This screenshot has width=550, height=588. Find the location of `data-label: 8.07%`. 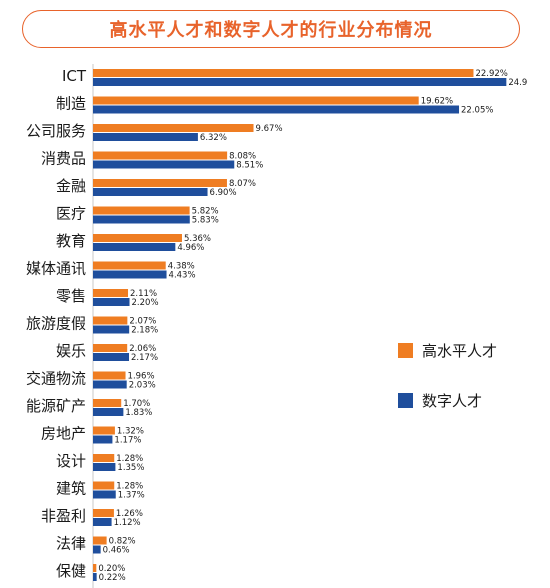

data-label: 8.07% is located at coordinates (242, 184).